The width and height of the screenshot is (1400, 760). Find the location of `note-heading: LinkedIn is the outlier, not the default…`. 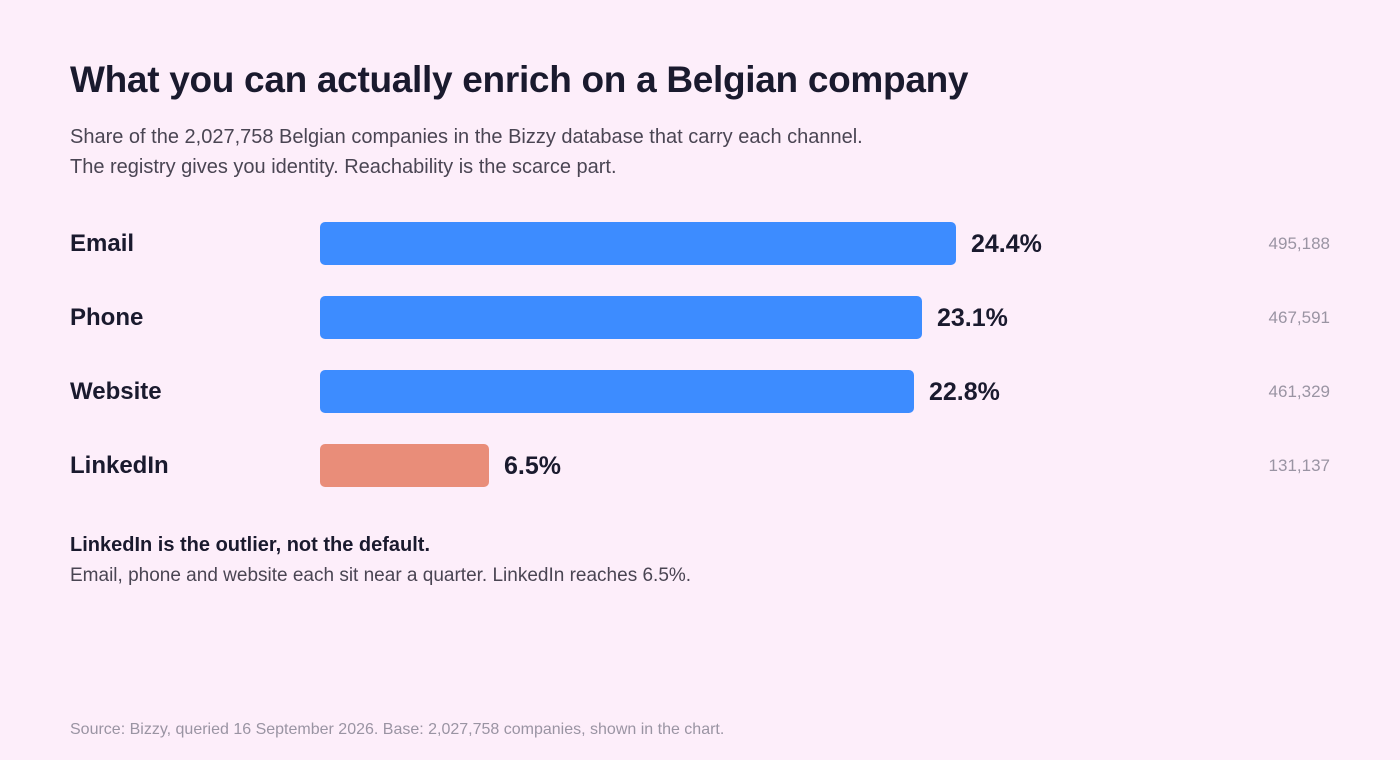

note-heading: LinkedIn is the outlier, not the default… is located at coordinates (250, 545).